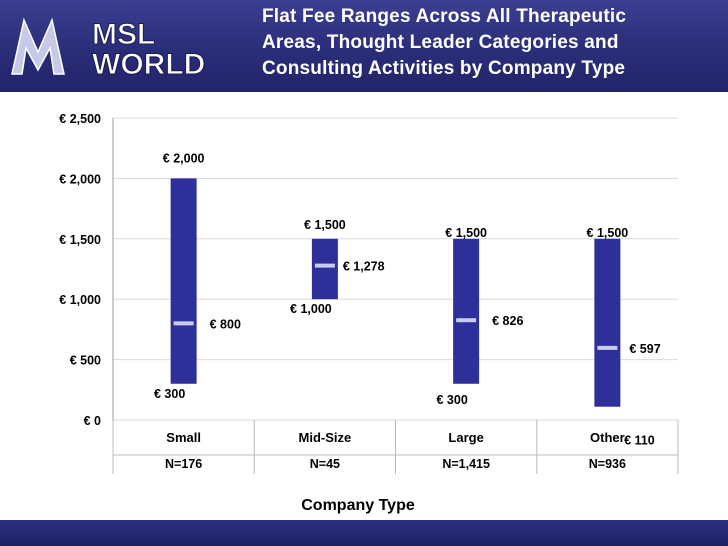 The height and width of the screenshot is (546, 728). I want to click on category-label: Other, so click(607, 437).